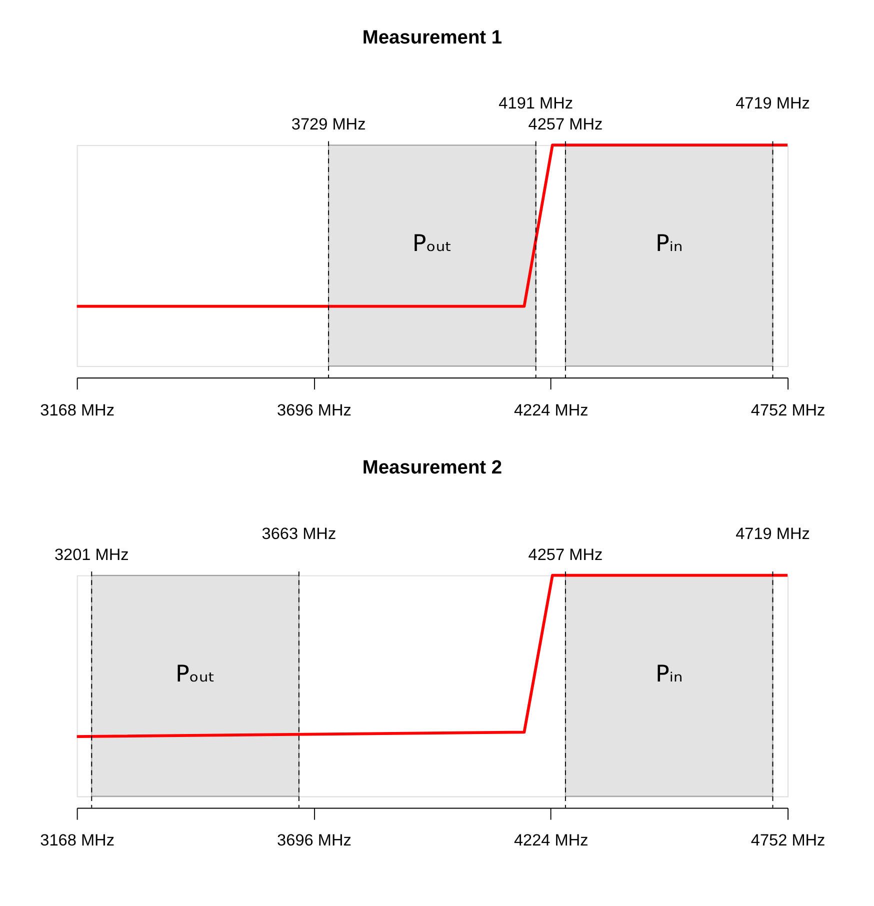 The image size is (874, 906). Describe the element at coordinates (432, 37) in the screenshot. I see `chart-title: Measurement 1` at that location.